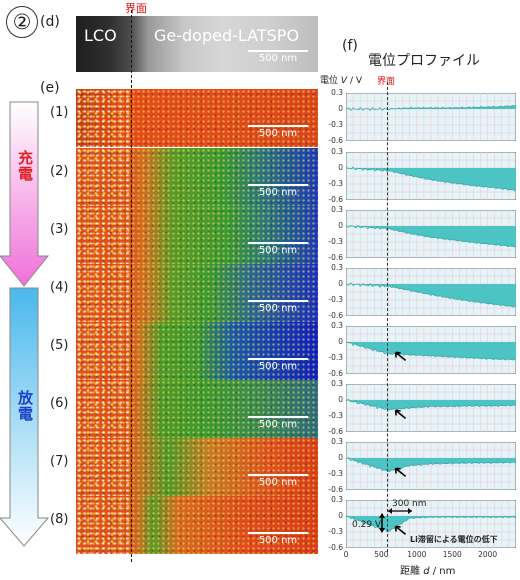 This screenshot has width=520, height=580. I want to click on x-tick-label: 1000, so click(417, 554).